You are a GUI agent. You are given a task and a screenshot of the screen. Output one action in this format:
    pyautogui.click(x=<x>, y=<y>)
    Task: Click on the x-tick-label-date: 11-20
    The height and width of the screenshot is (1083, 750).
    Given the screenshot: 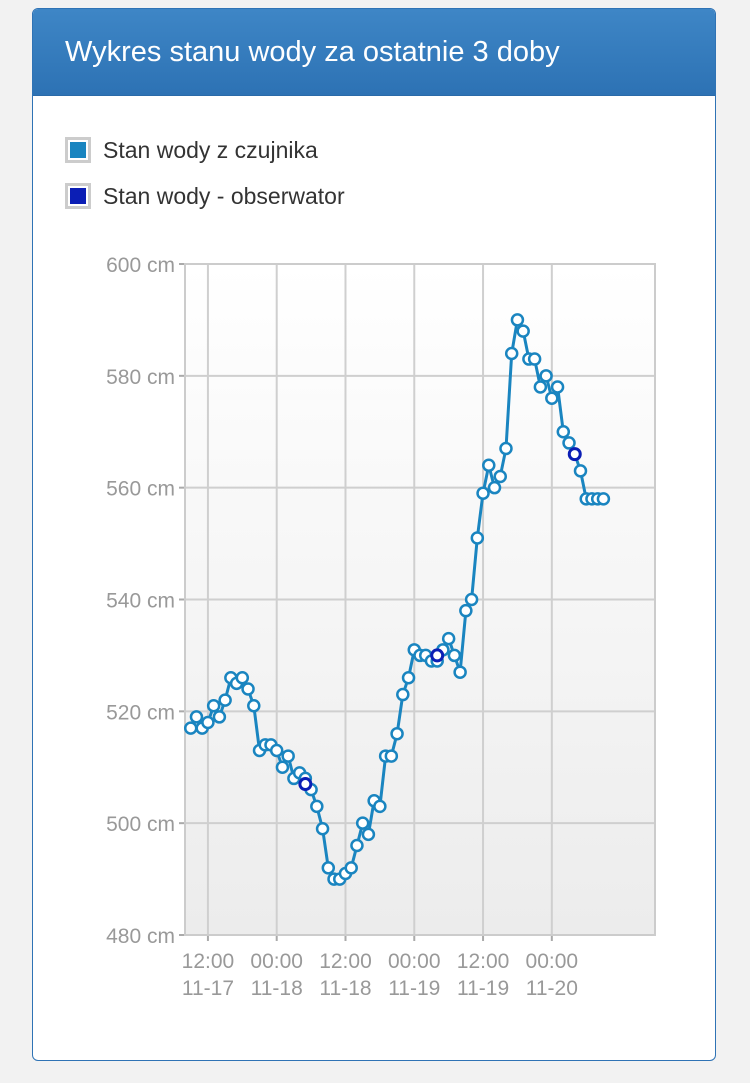 What is the action you would take?
    pyautogui.click(x=552, y=988)
    